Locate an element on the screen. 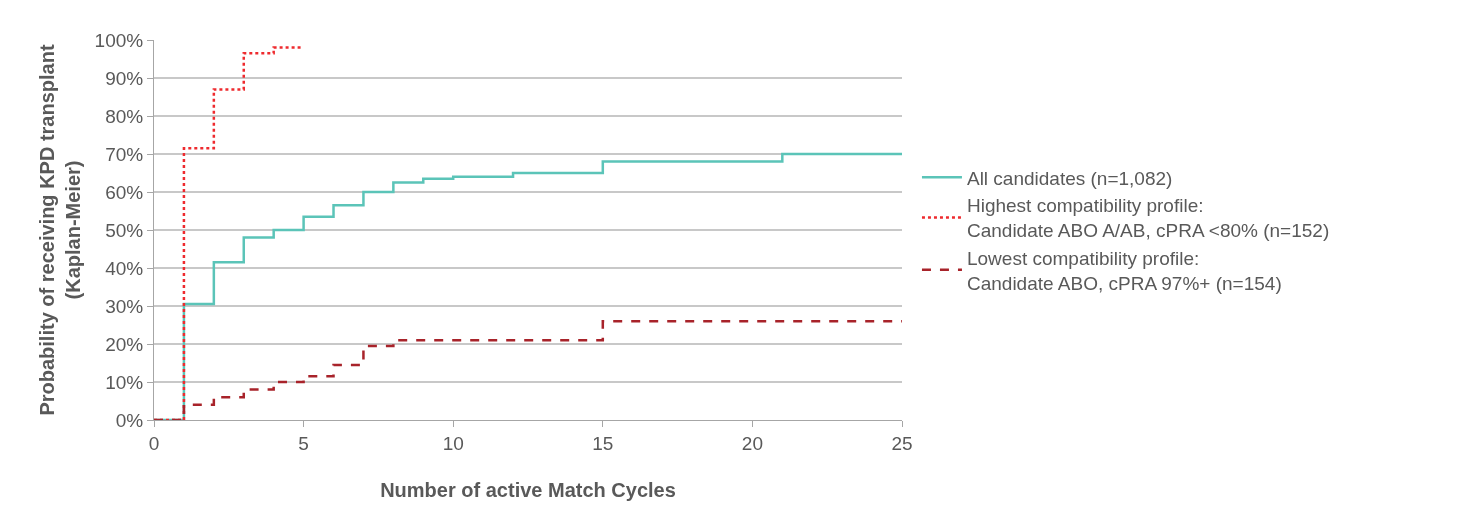  legend-label: Highest compatibility profile: Candidate ABO A/AB, cPRA <80% (n=152) is located at coordinates (1148, 218).